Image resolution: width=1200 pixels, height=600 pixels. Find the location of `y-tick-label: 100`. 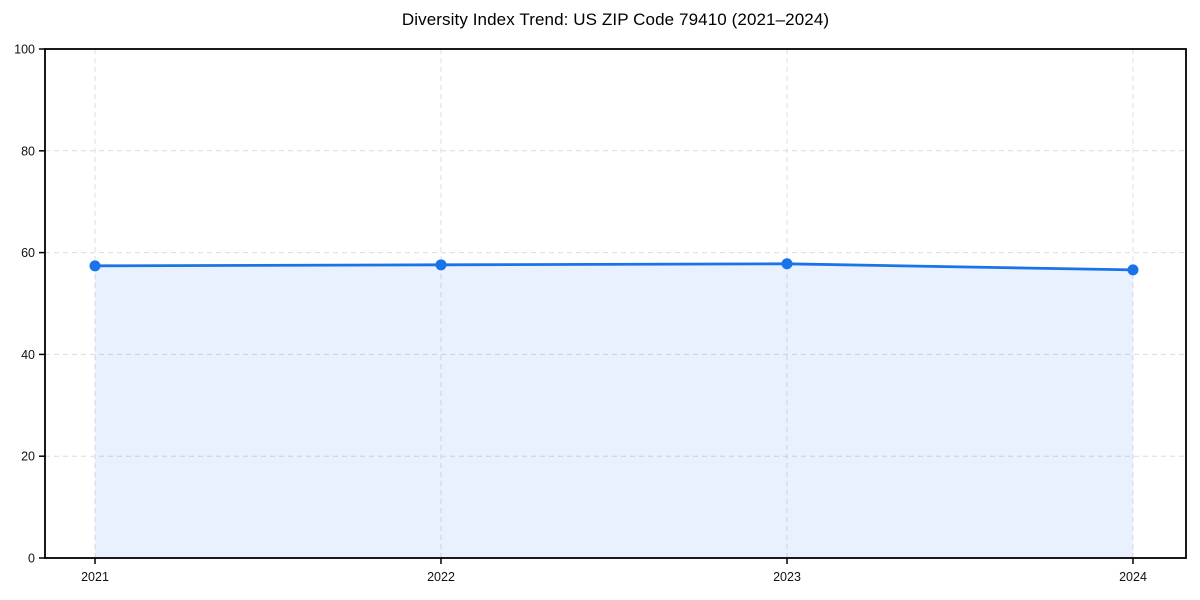

y-tick-label: 100 is located at coordinates (24, 50).